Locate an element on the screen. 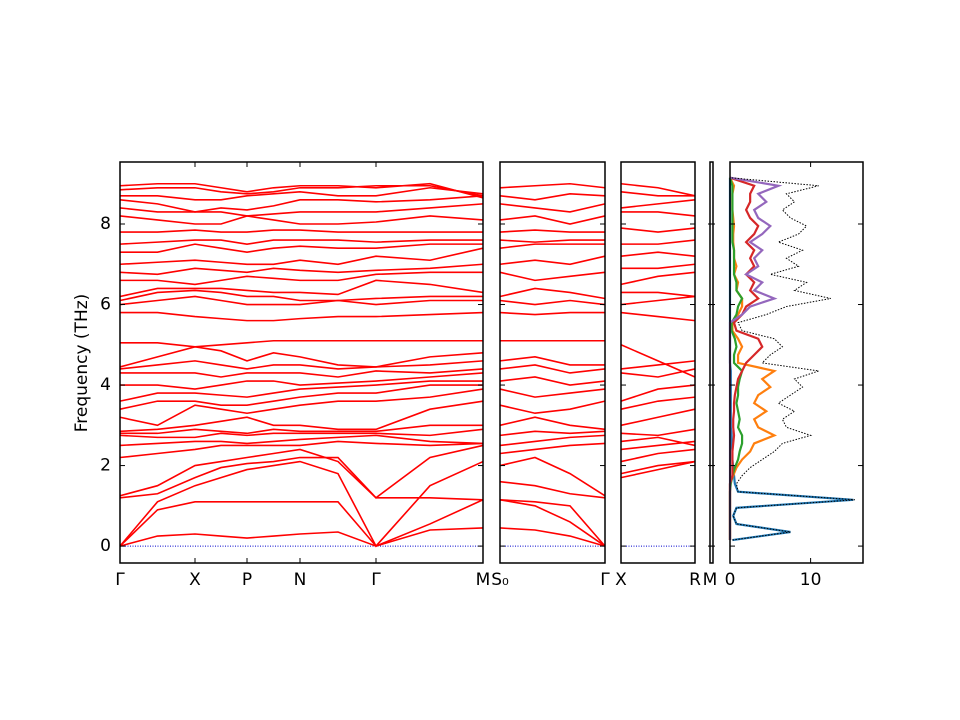 This screenshot has height=720, width=960. x-tick-label: P is located at coordinates (247, 580).